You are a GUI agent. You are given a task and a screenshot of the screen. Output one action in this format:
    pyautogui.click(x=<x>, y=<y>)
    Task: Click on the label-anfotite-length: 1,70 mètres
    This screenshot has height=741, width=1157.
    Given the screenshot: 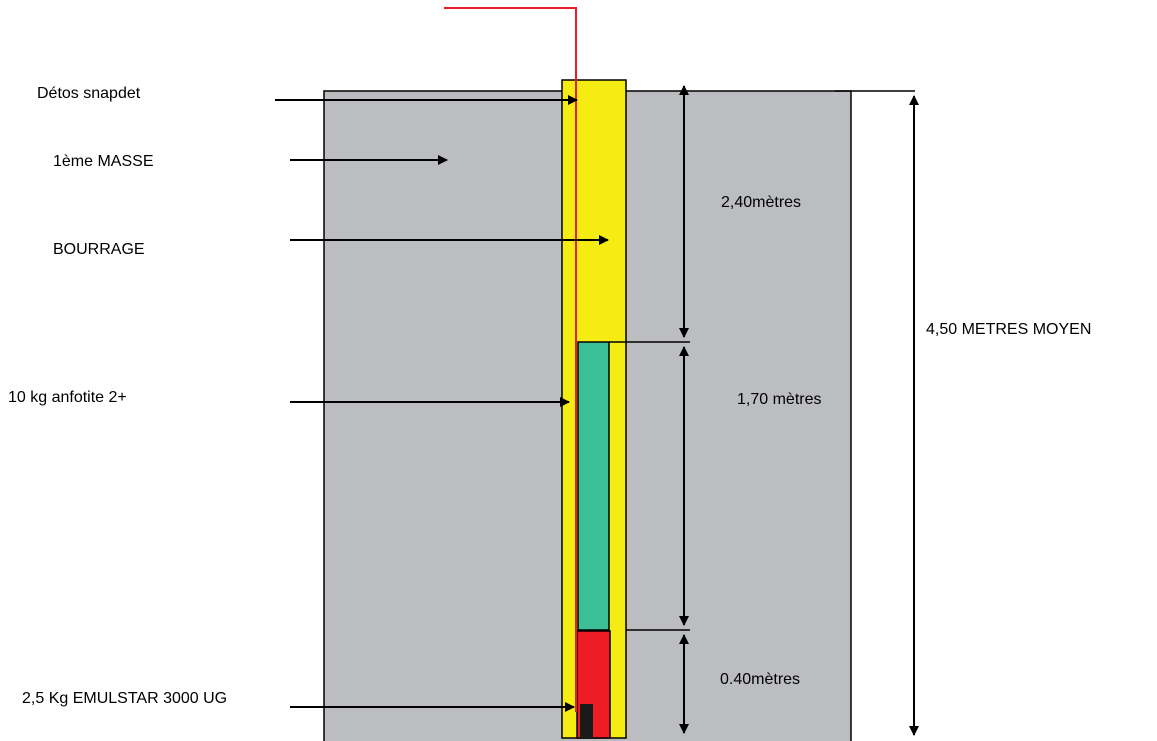 What is the action you would take?
    pyautogui.click(x=779, y=399)
    